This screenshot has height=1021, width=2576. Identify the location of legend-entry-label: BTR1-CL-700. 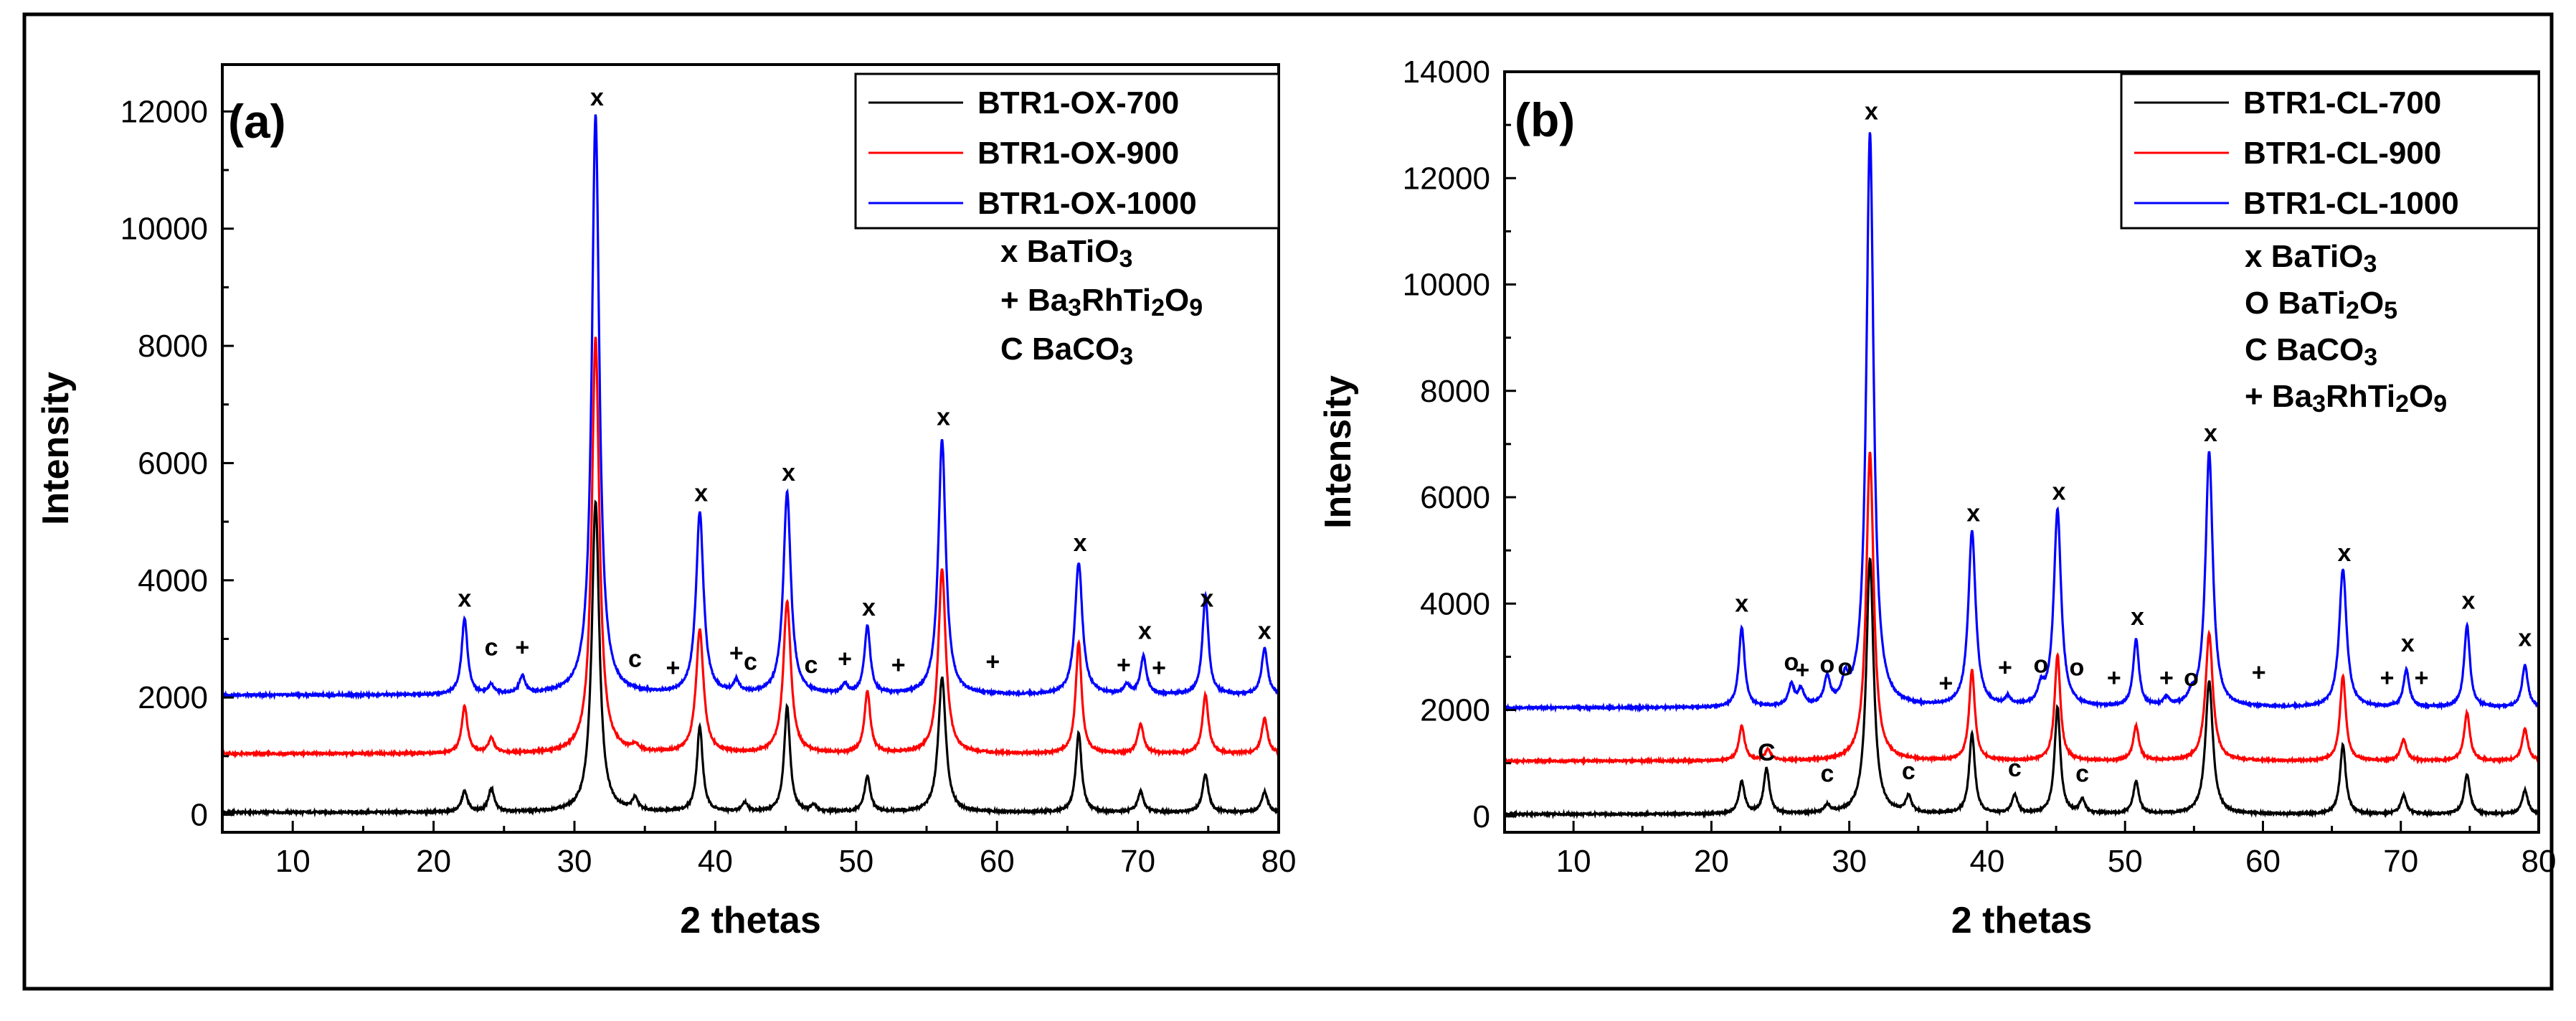
(2342, 103).